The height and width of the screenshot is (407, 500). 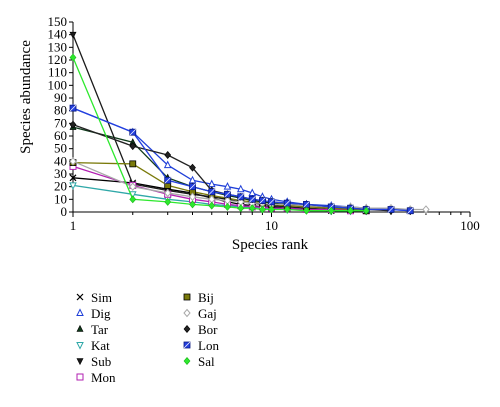 What do you see at coordinates (58, 21) in the screenshot?
I see `y-tick-label: 150` at bounding box center [58, 21].